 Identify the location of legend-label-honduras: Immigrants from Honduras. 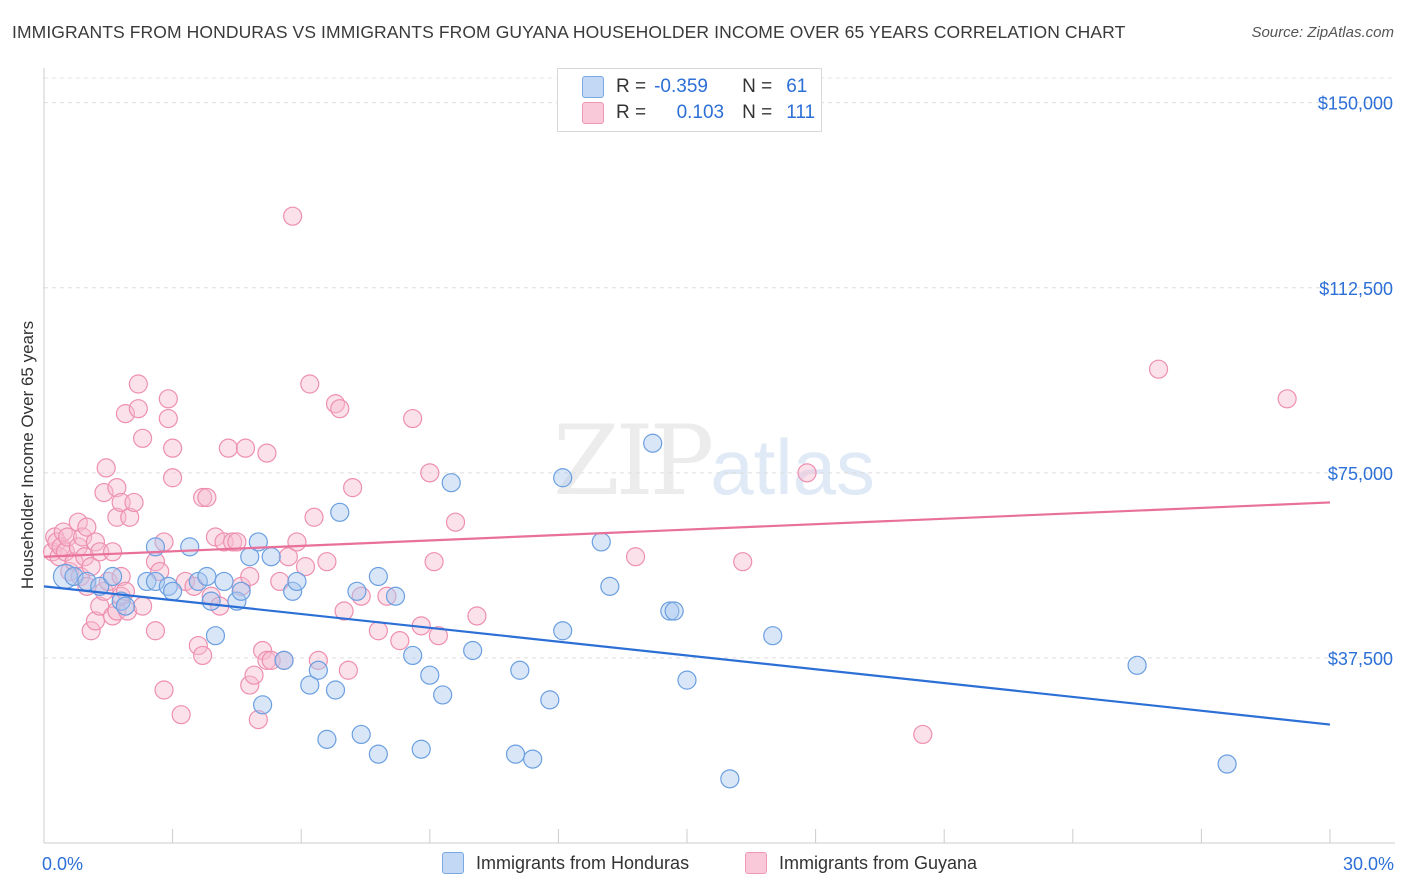
(583, 862).